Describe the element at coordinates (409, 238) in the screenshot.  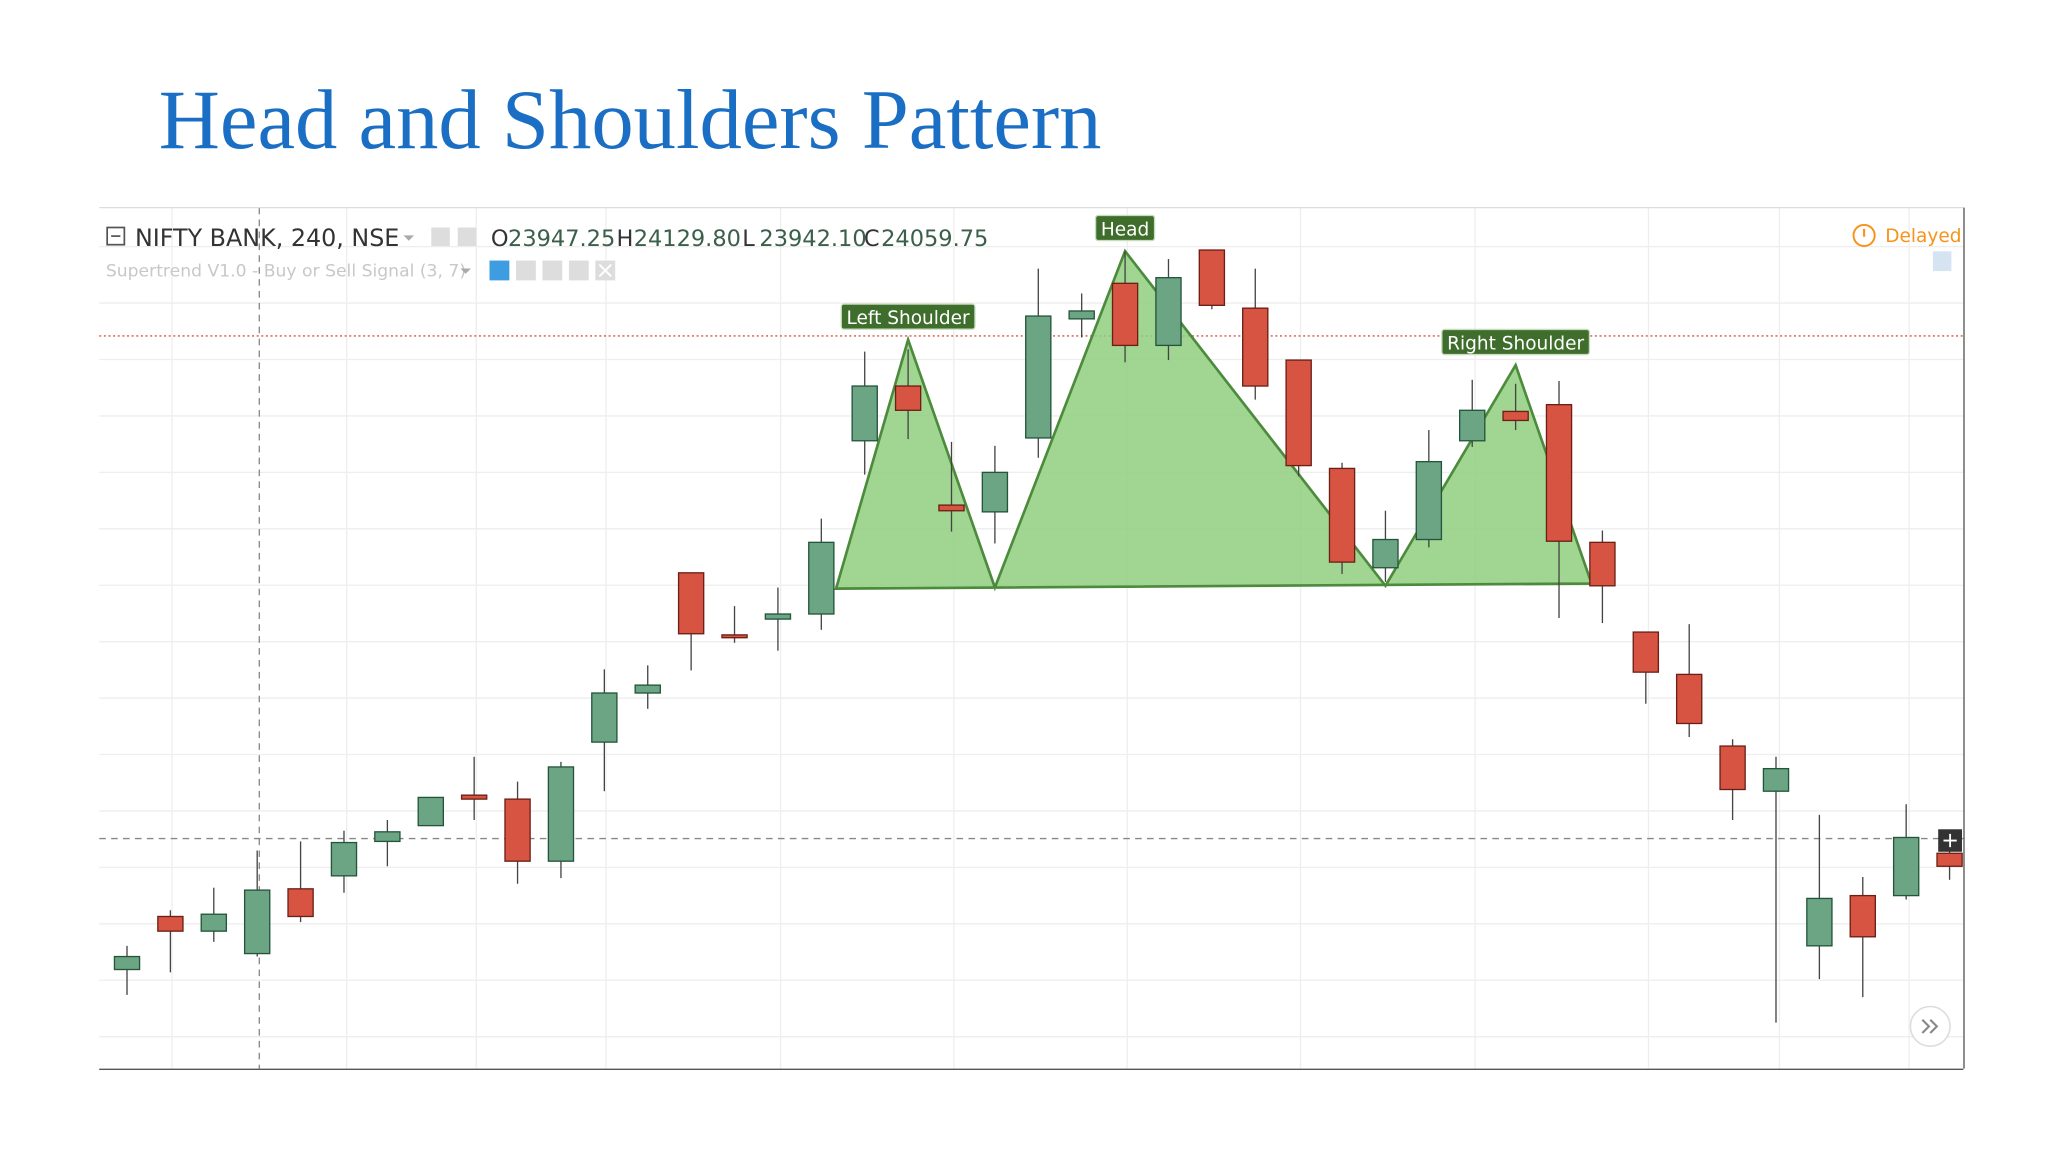
I see `dropdown-arrow` at that location.